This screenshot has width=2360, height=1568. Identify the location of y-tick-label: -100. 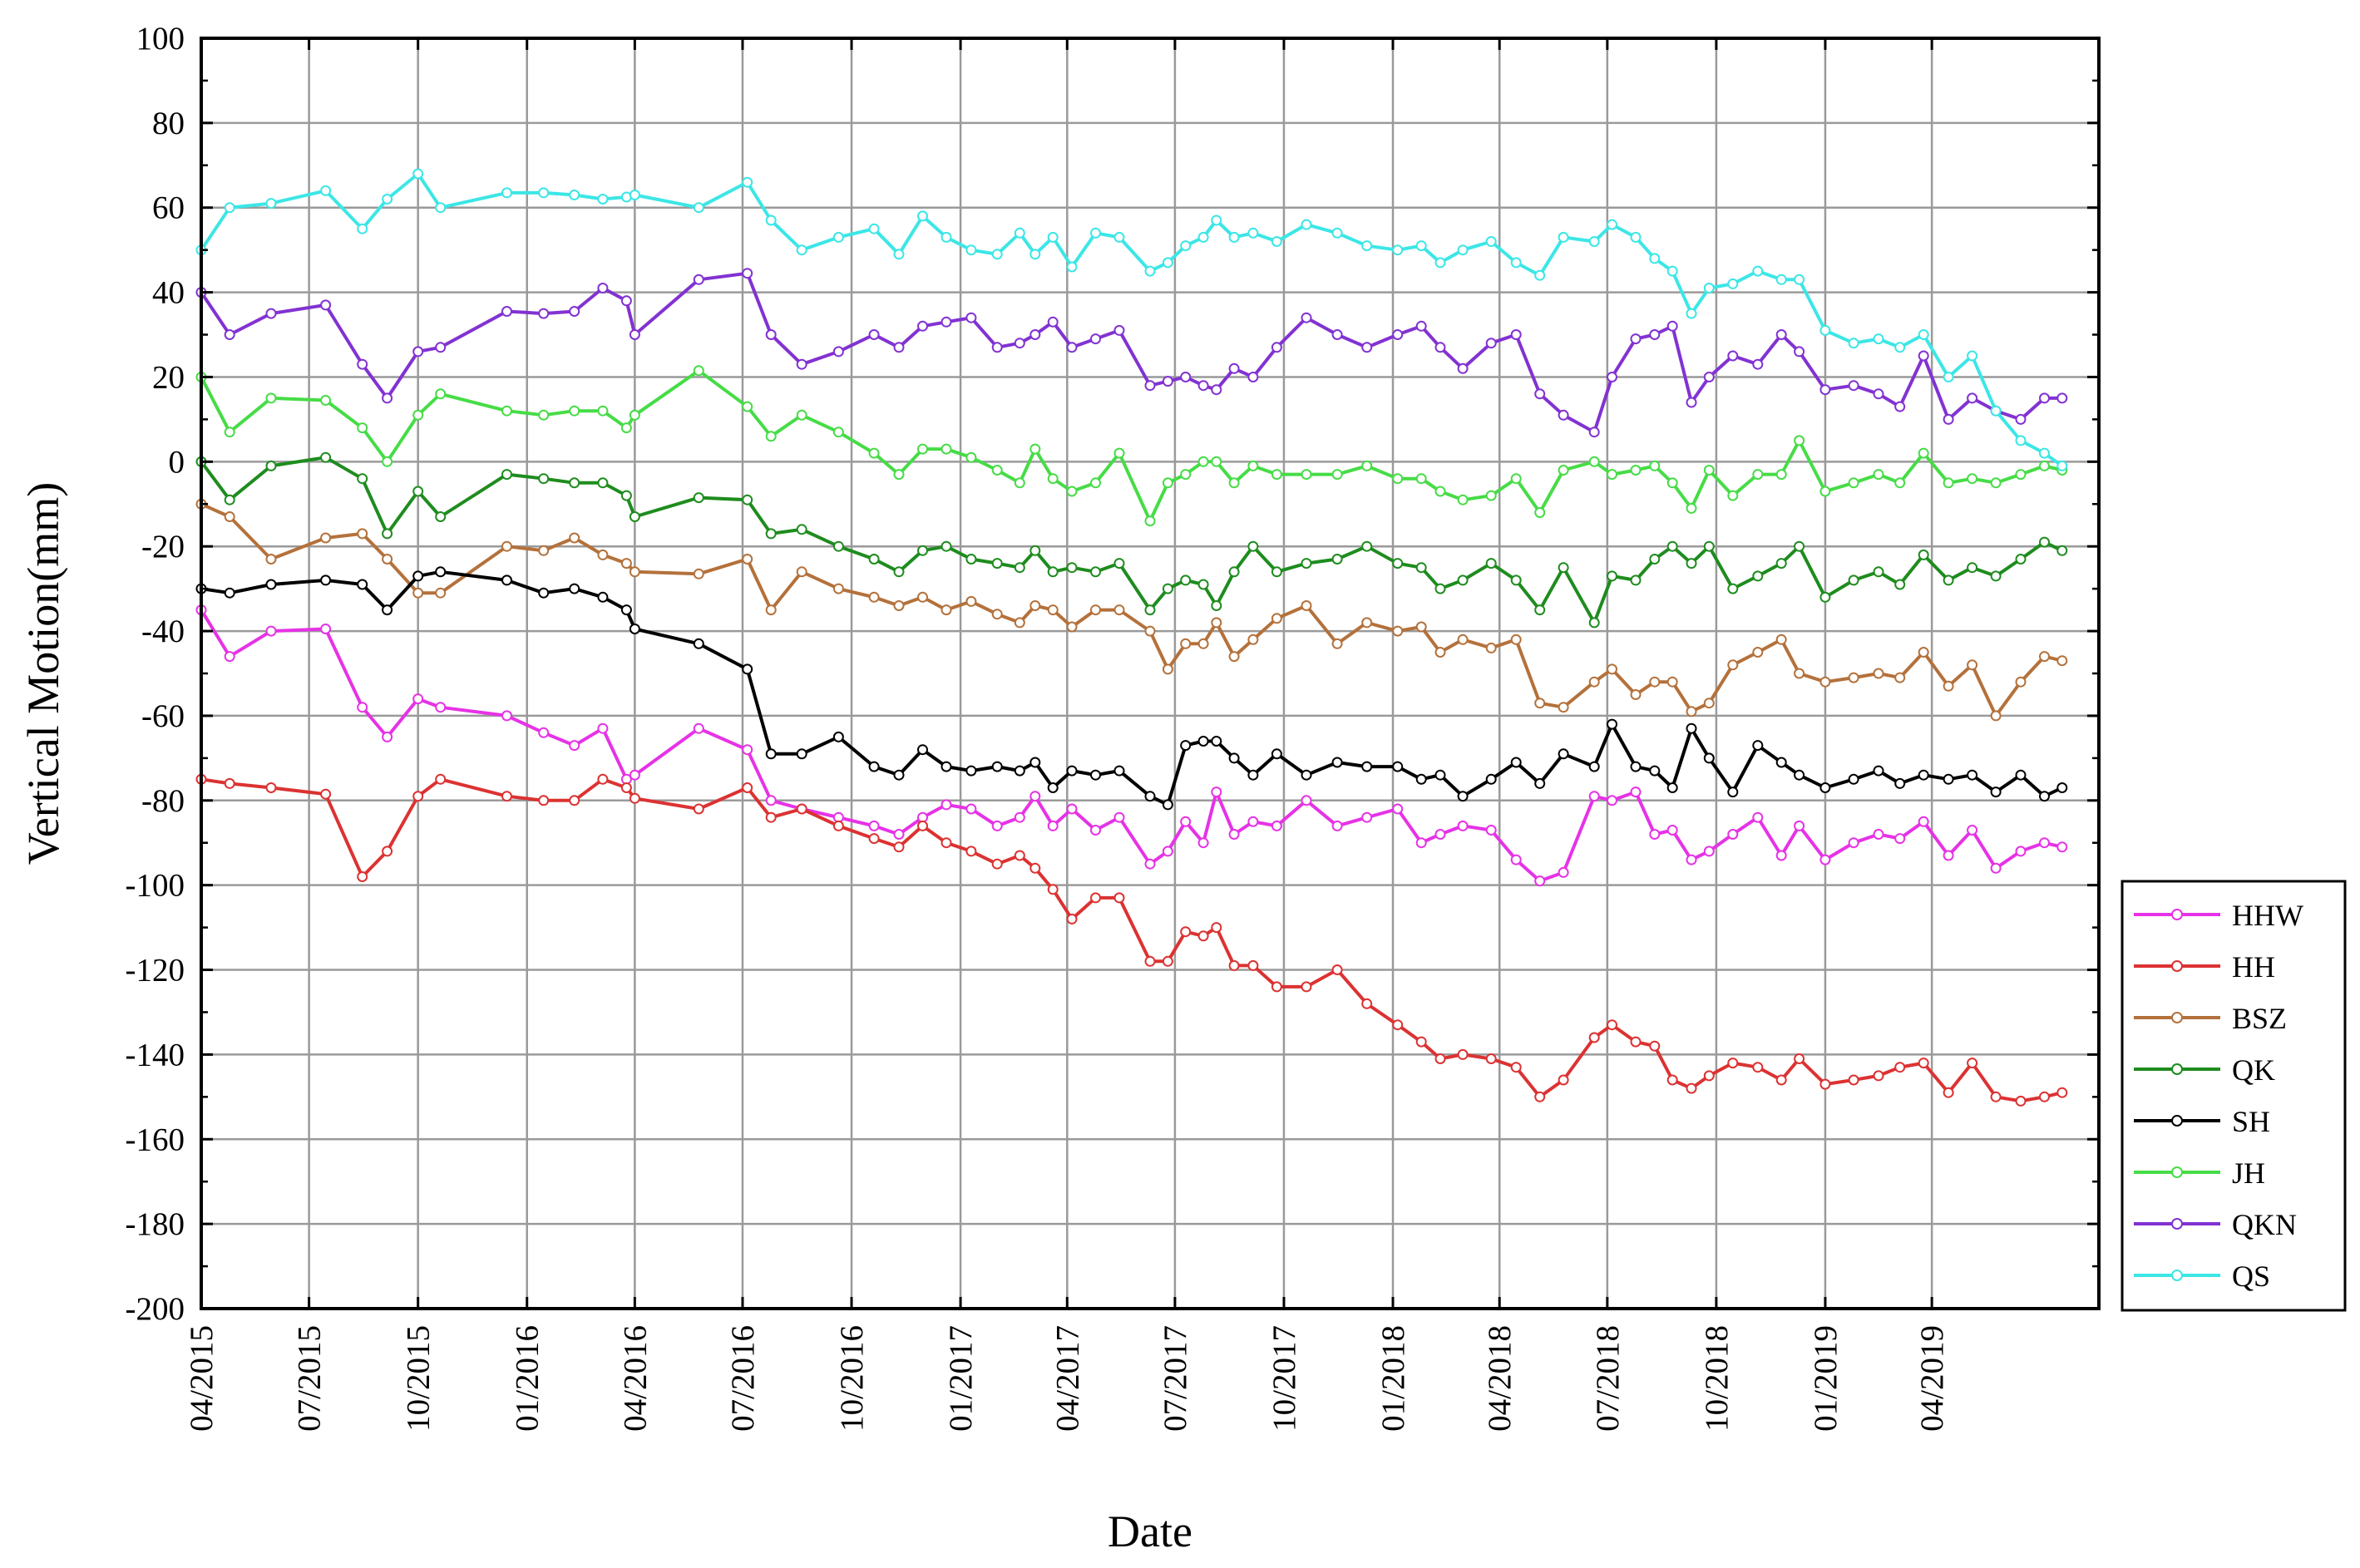
(156, 886).